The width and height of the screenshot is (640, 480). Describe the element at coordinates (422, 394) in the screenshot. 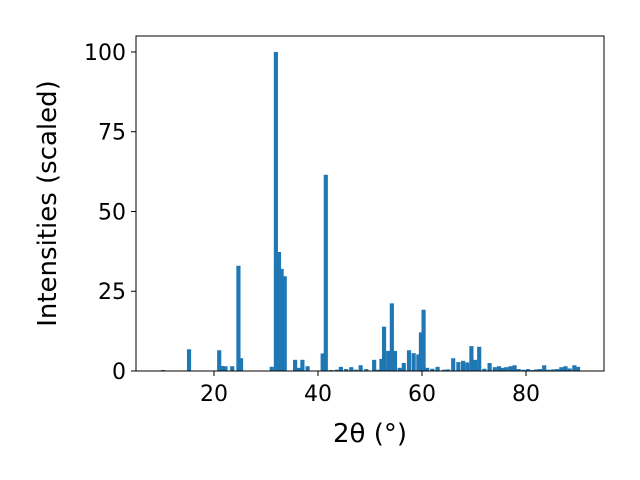

I see `x-tick-label: 60` at that location.